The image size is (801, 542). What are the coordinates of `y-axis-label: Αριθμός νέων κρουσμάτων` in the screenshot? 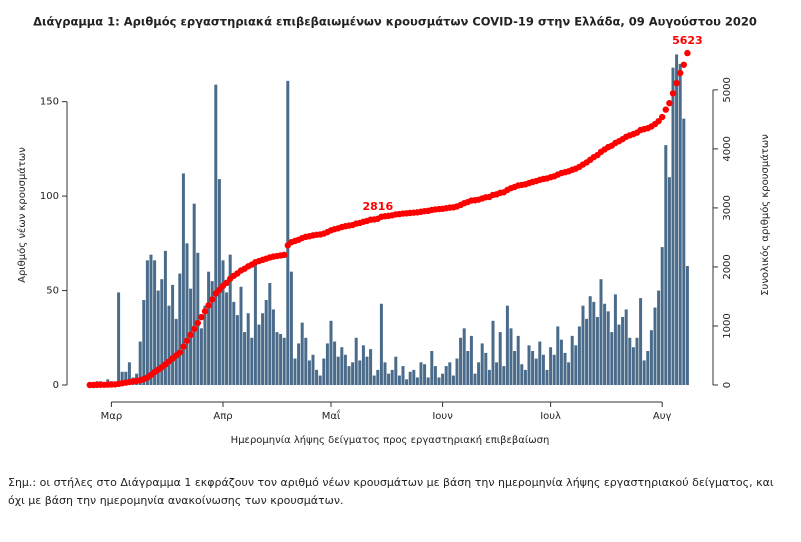 It's located at (22, 215).